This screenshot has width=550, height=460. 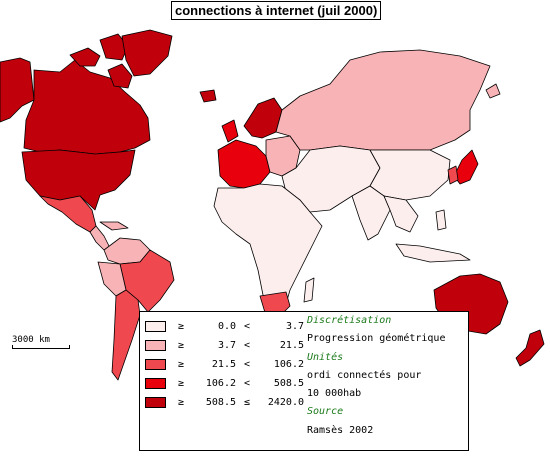 What do you see at coordinates (376, 339) in the screenshot?
I see `discretisation-value: Progression géométrique` at bounding box center [376, 339].